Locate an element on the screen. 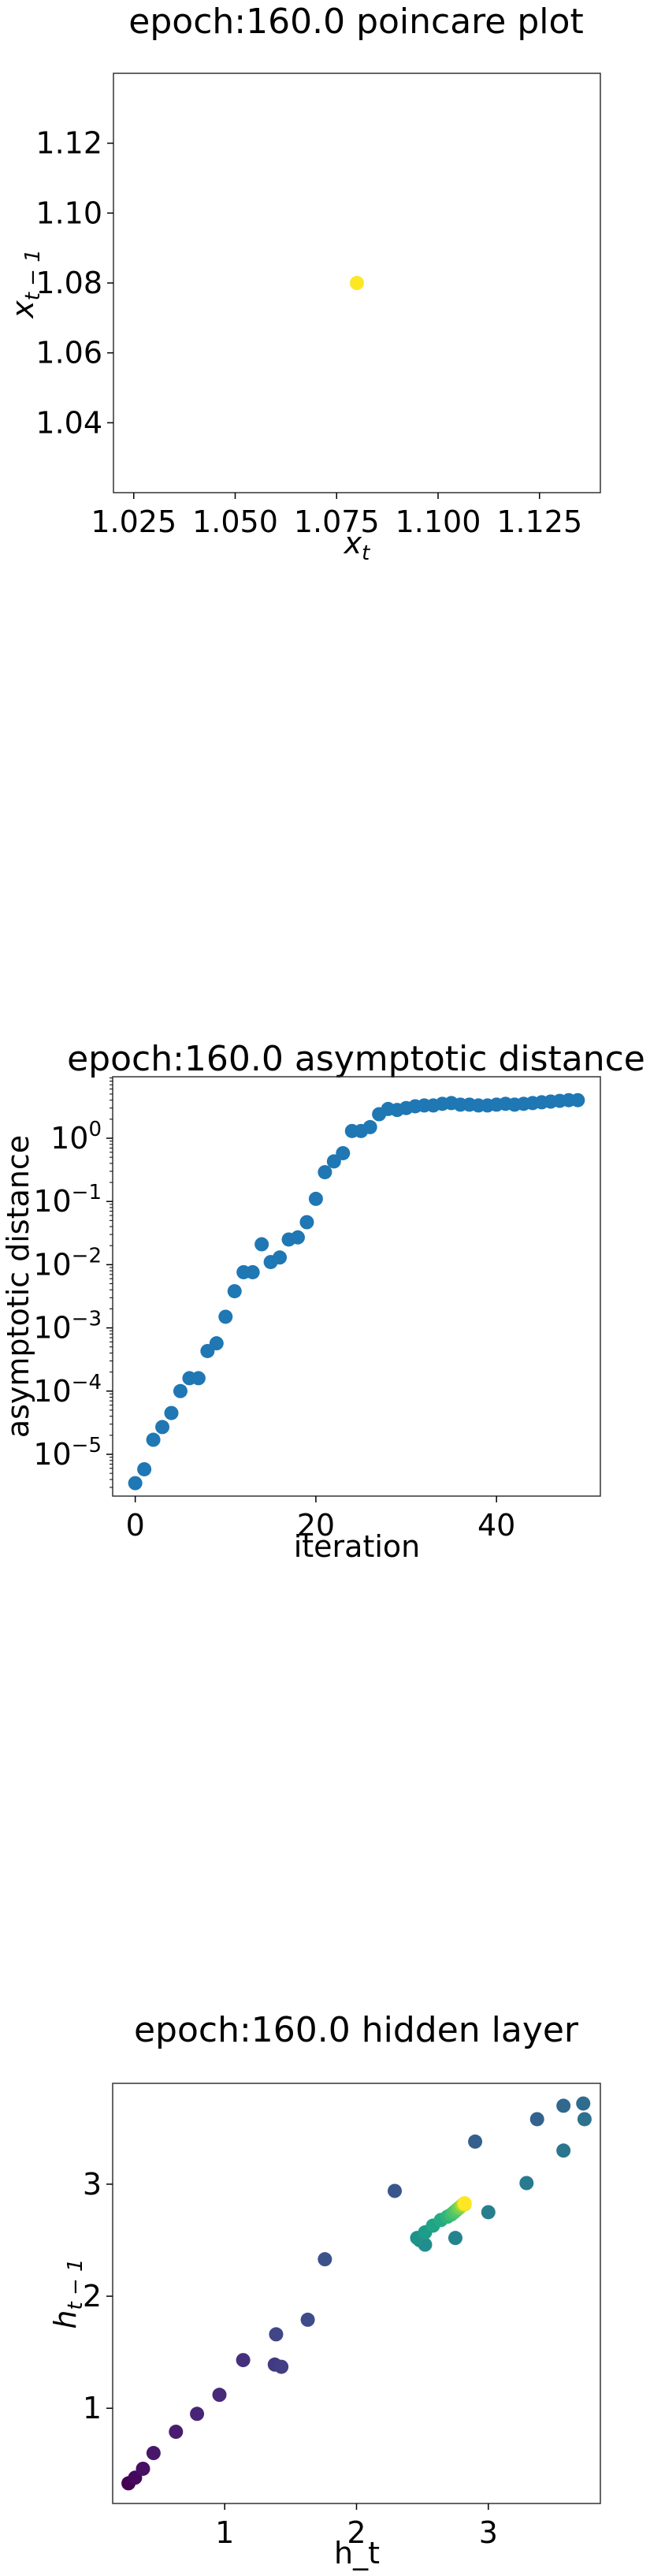  poincare-x-ticks: 1.025 1.050 1.075 1.100 1.125 is located at coordinates (336, 516).